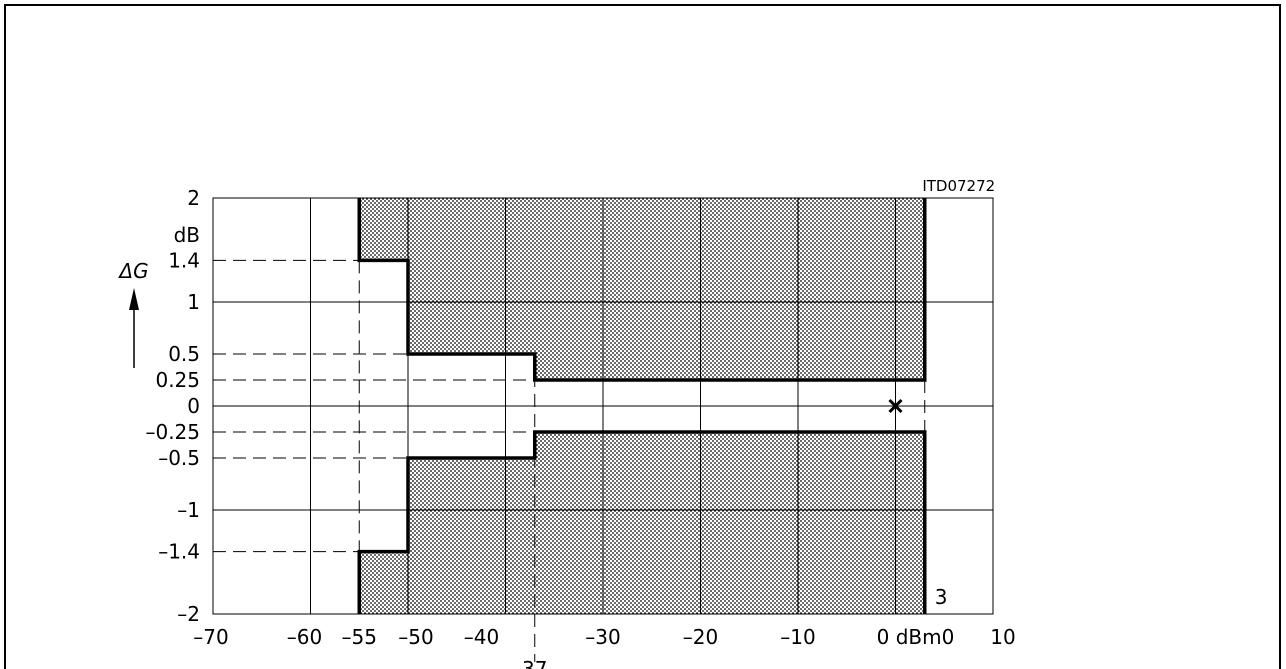 The height and width of the screenshot is (669, 1286). I want to click on upper-forbidden-region, so click(642, 289).